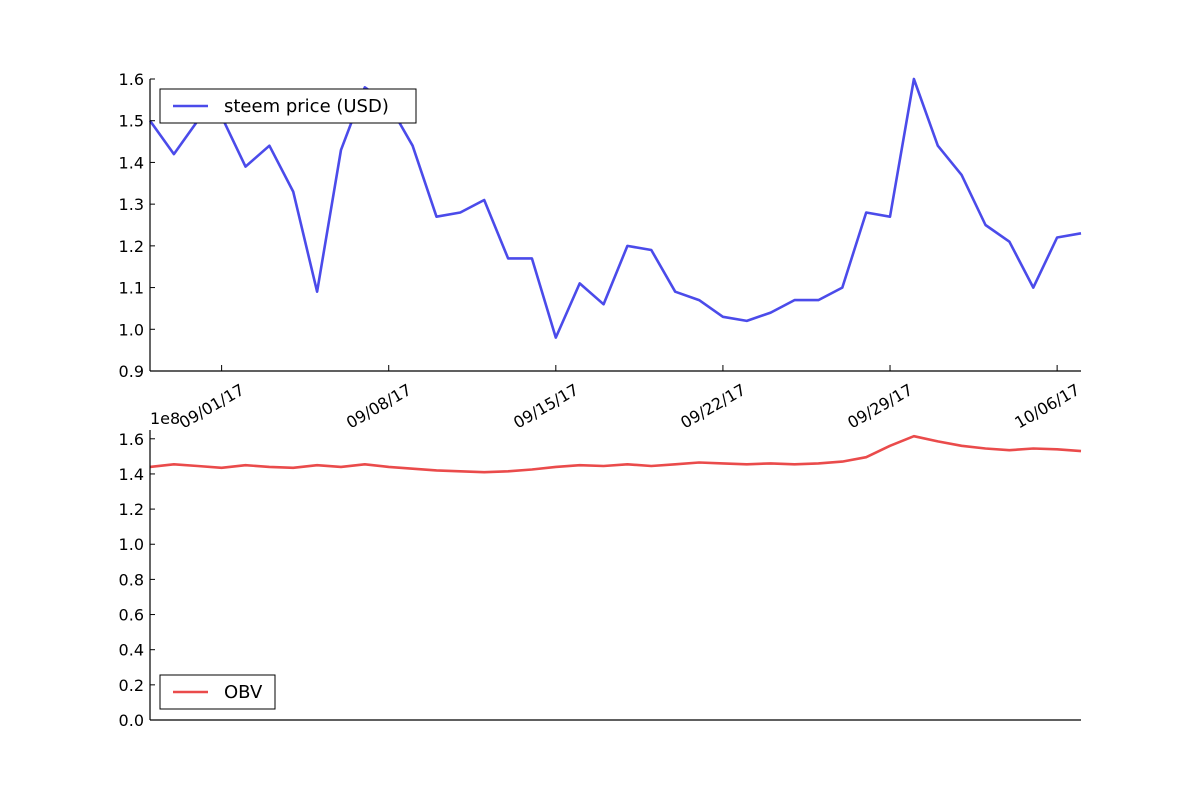  Describe the element at coordinates (243, 692) in the screenshot. I see `obv-legend-label: OBV` at that location.